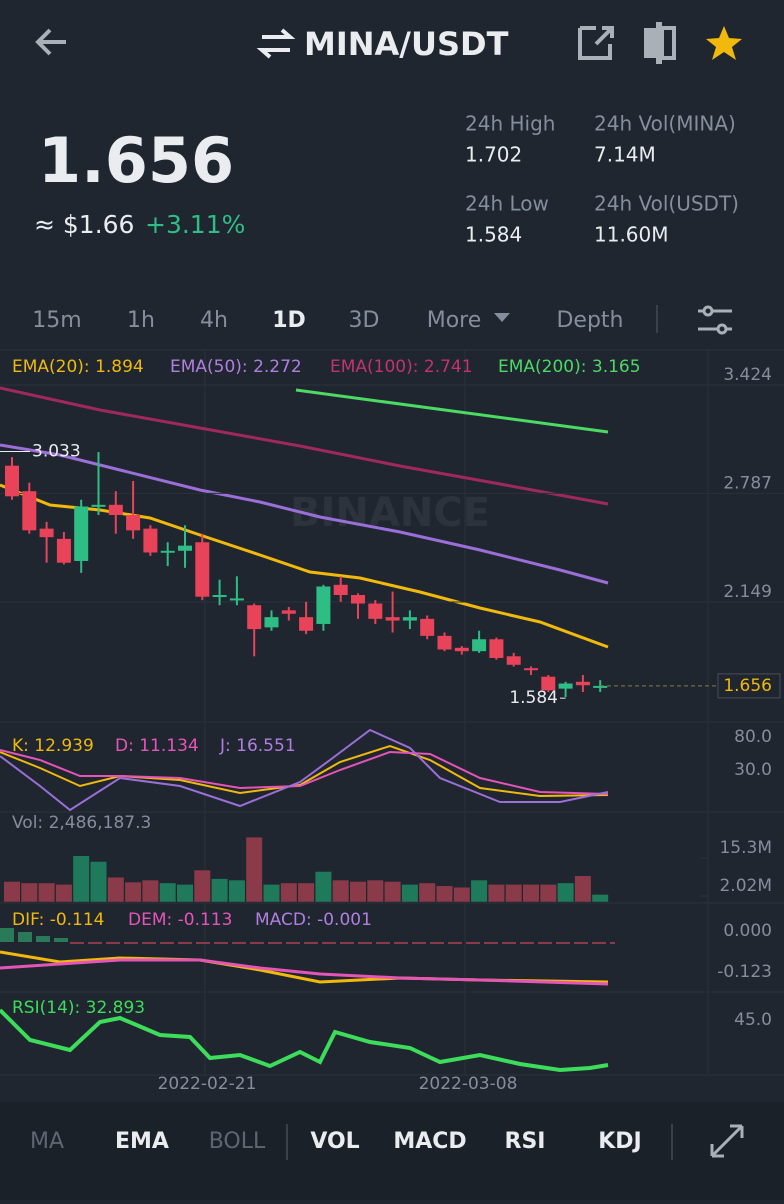 The width and height of the screenshot is (784, 1204). What do you see at coordinates (195, 224) in the screenshot?
I see `price-change: +3.11%` at bounding box center [195, 224].